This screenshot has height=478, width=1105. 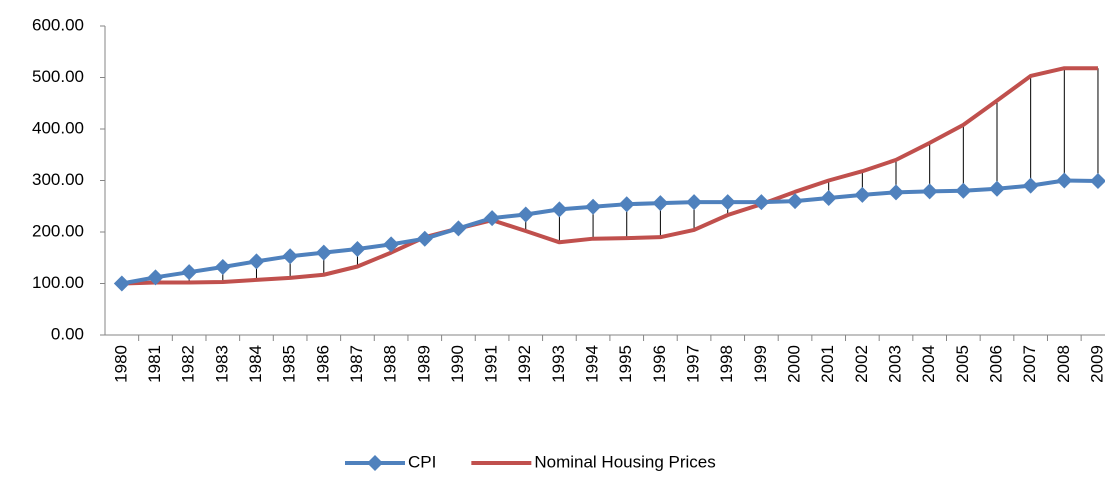 What do you see at coordinates (457, 364) in the screenshot?
I see `x-tick-label: 1990` at bounding box center [457, 364].